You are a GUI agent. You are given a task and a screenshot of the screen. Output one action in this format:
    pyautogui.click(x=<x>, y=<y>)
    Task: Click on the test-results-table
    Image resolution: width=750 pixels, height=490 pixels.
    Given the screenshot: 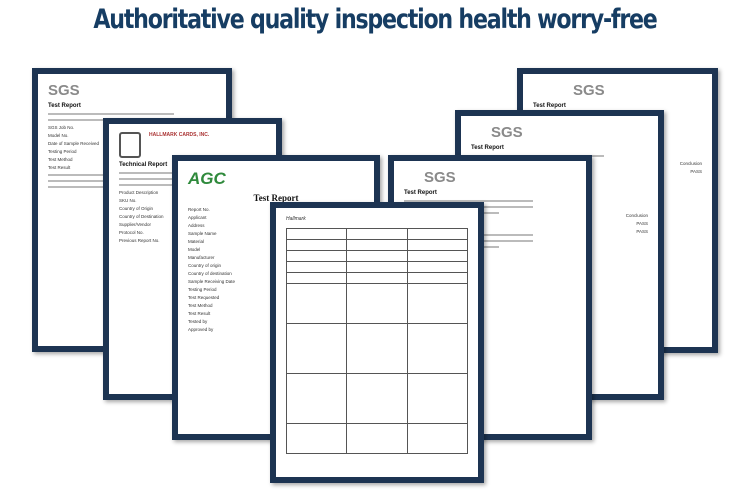 What is the action you would take?
    pyautogui.click(x=377, y=341)
    